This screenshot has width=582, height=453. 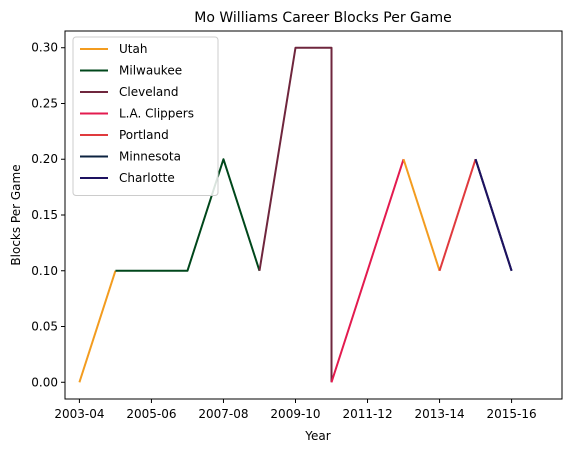 What do you see at coordinates (151, 414) in the screenshot?
I see `x-tick-label: 2005-06` at bounding box center [151, 414].